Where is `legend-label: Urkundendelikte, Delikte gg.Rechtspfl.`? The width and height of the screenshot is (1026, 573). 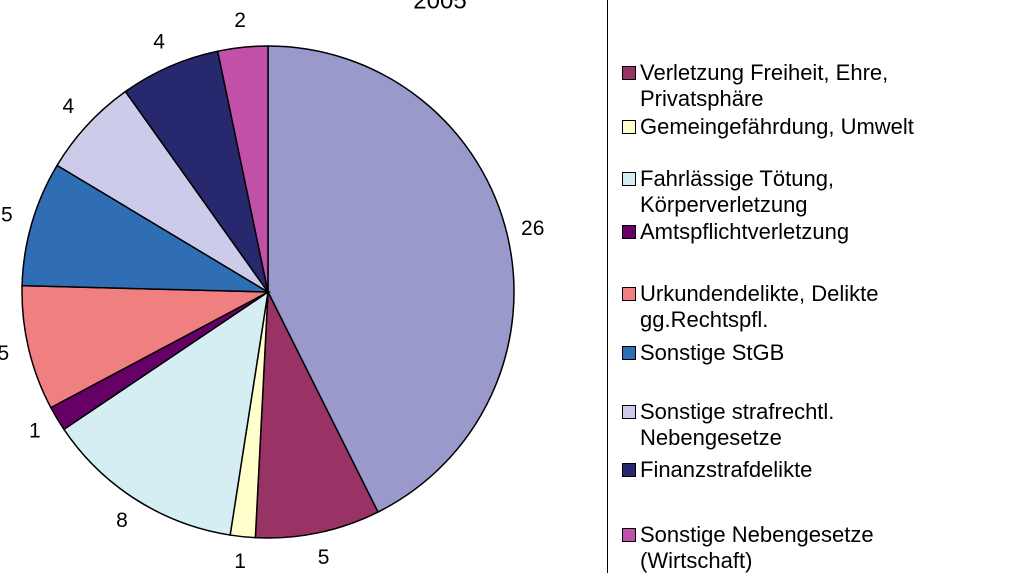 legend-label: Urkundendelikte, Delikte gg.Rechtspfl. is located at coordinates (759, 306).